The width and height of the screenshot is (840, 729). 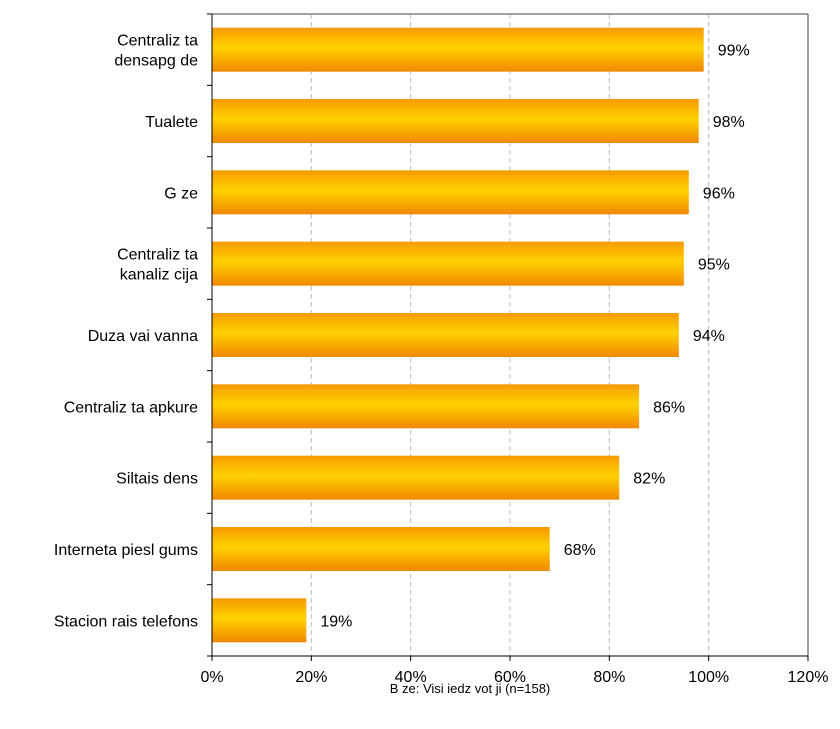 What do you see at coordinates (470, 688) in the screenshot?
I see `footnote-text: B ze: Visi iedz vot ji (n=158)` at bounding box center [470, 688].